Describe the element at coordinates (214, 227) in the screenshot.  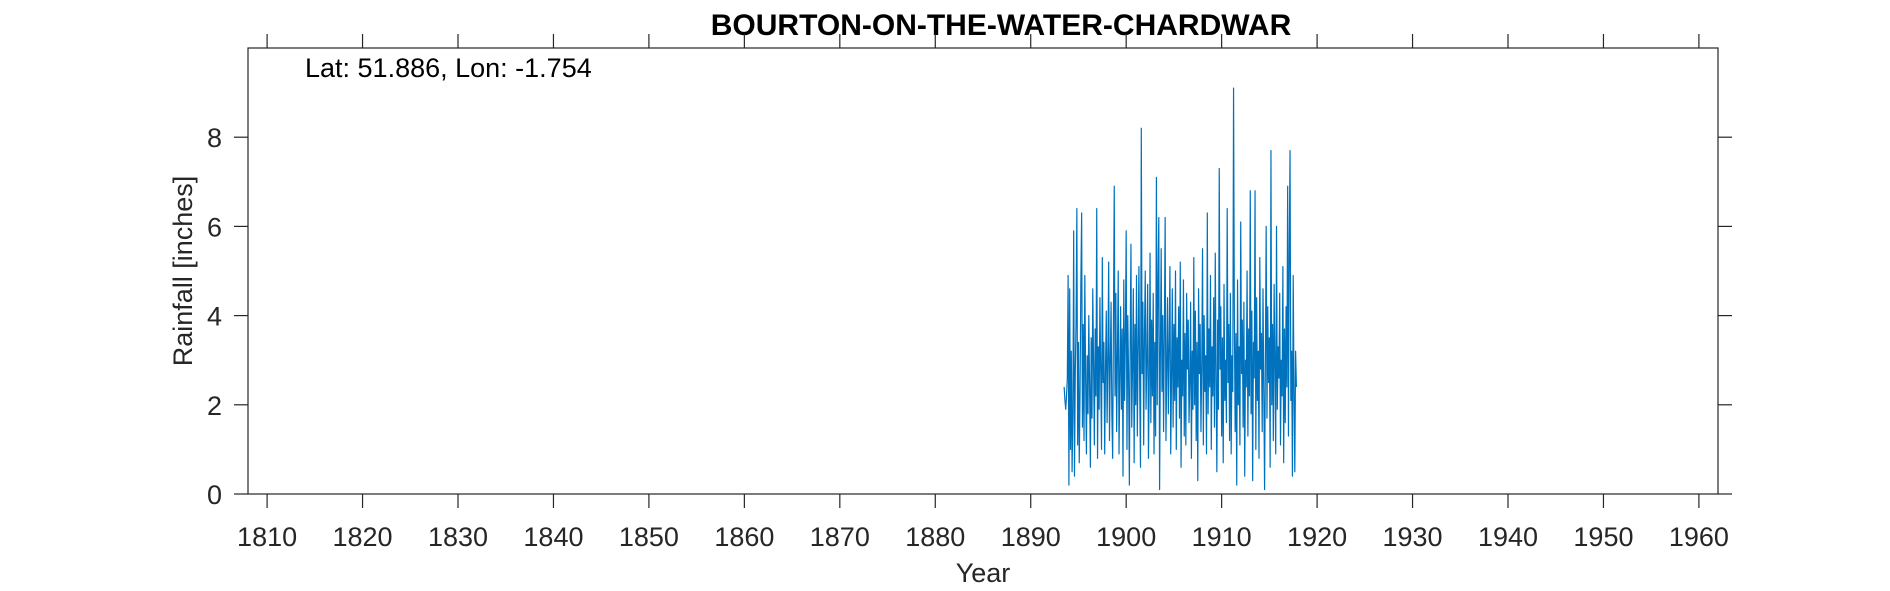
I see `y-tick-label: 6` at that location.